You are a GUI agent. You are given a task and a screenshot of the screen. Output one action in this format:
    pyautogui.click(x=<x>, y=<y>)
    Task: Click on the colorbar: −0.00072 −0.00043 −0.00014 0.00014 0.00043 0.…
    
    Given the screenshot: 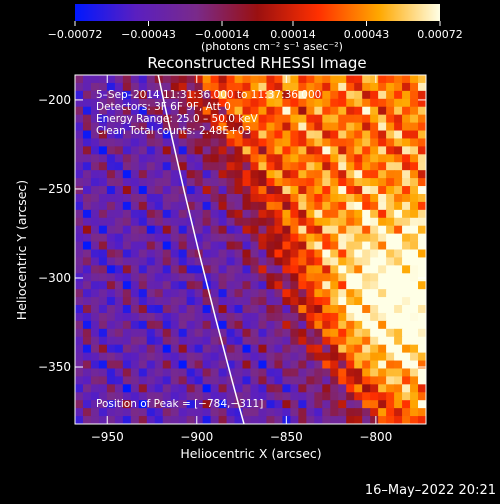 What is the action you would take?
    pyautogui.click(x=255, y=28)
    